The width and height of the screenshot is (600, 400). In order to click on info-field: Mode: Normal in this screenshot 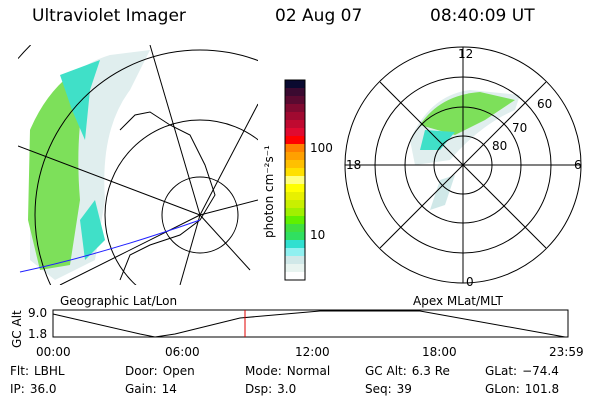, I will do `click(287, 371)`.